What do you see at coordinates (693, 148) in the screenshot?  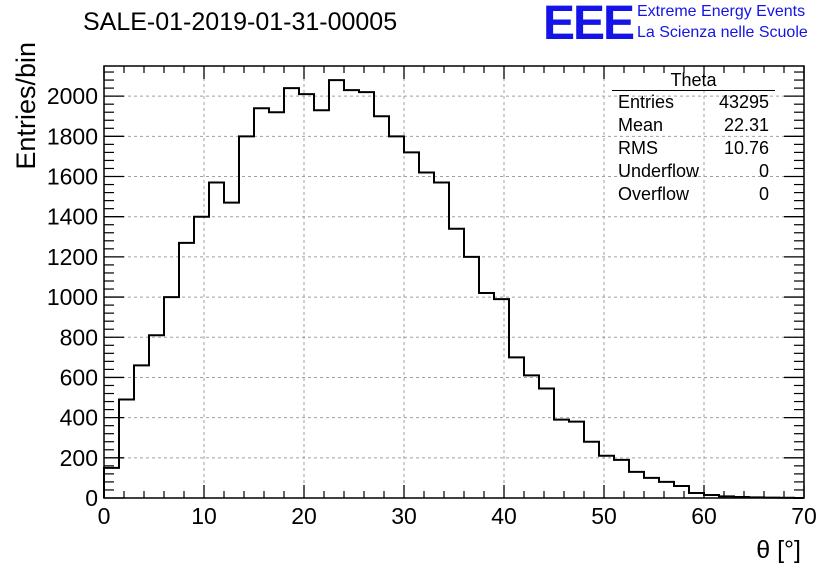 I see `stats-row-rms: RMS 10.76` at bounding box center [693, 148].